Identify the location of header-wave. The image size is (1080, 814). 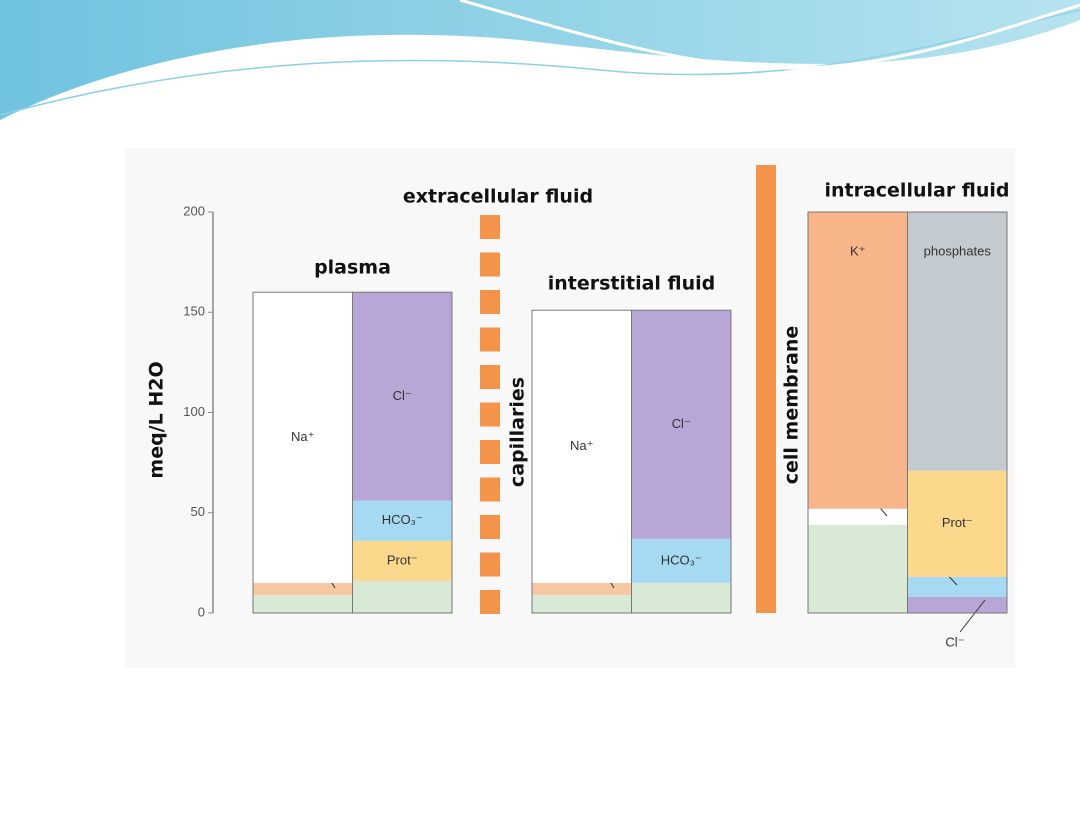
(540, 60).